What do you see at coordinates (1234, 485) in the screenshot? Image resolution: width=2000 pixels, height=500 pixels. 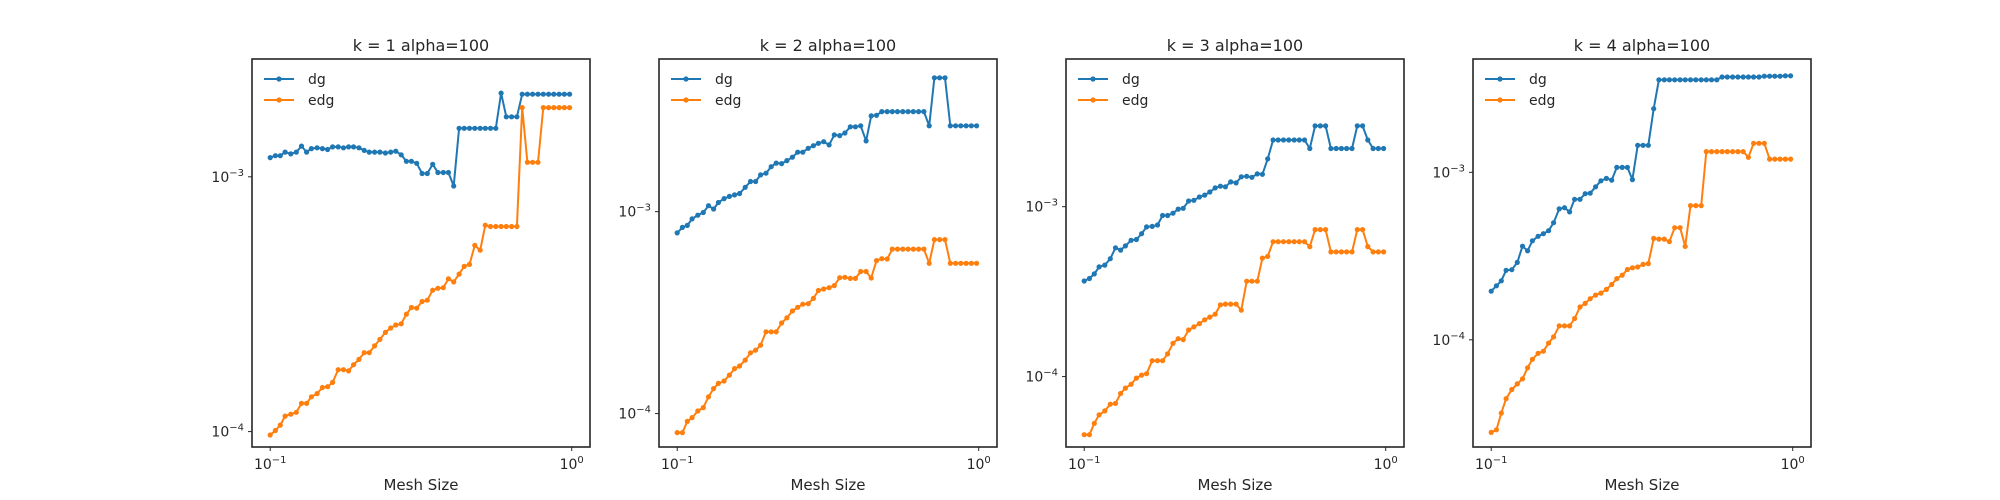 I see `x-axis-label: Mesh Size` at bounding box center [1234, 485].